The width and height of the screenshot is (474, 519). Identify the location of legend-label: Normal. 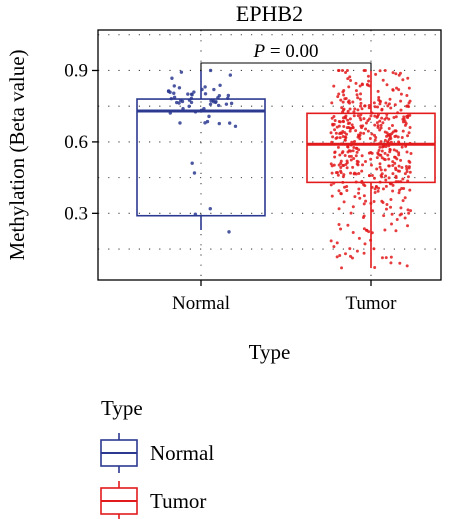
(182, 453).